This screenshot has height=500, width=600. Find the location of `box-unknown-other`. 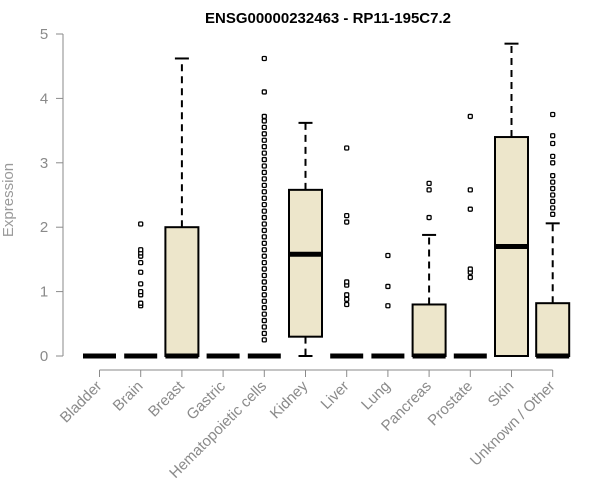

box-unknown-other is located at coordinates (553, 235).